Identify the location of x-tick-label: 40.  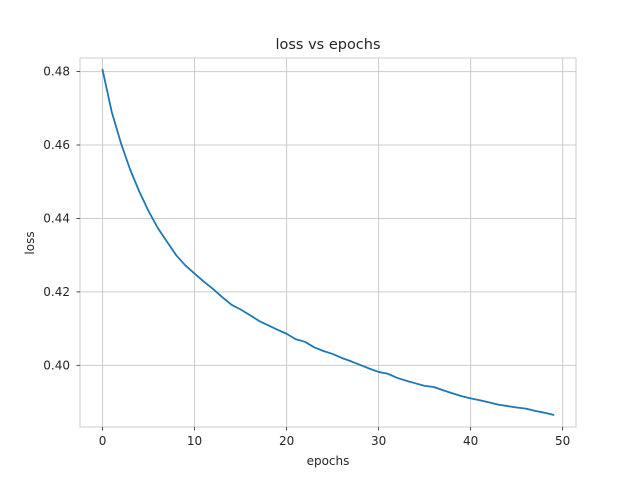
(470, 441).